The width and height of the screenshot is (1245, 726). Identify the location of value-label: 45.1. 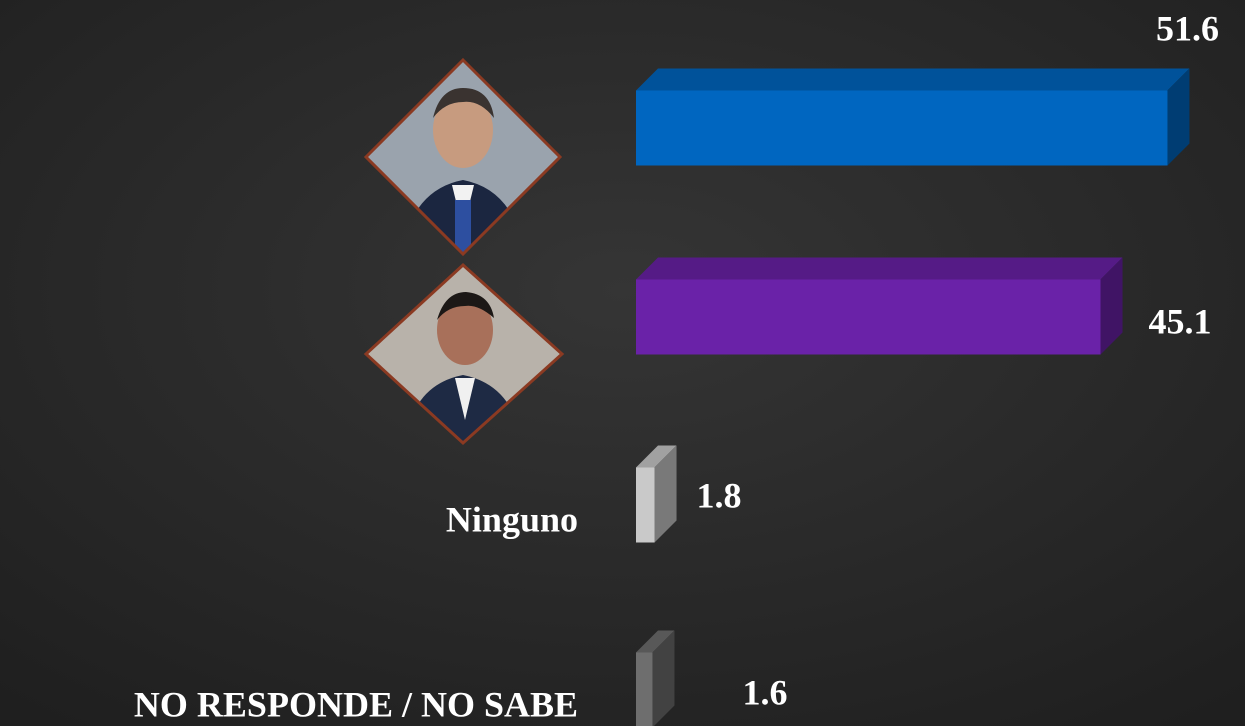
(1180, 321).